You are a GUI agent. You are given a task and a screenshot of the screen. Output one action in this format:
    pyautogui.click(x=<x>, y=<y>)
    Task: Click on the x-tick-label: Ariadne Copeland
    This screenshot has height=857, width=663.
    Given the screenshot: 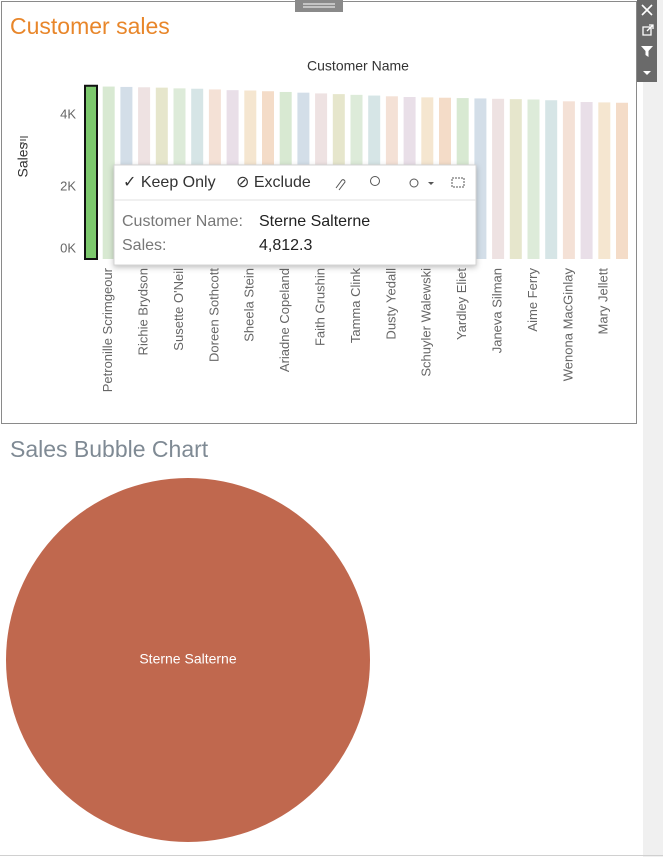 What is the action you would take?
    pyautogui.click(x=284, y=320)
    